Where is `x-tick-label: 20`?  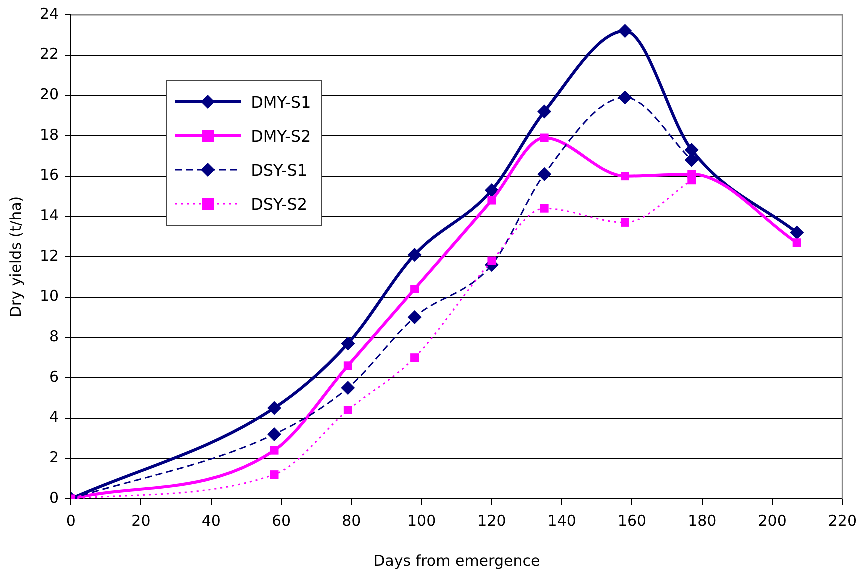
x-tick-label: 20 is located at coordinates (141, 521).